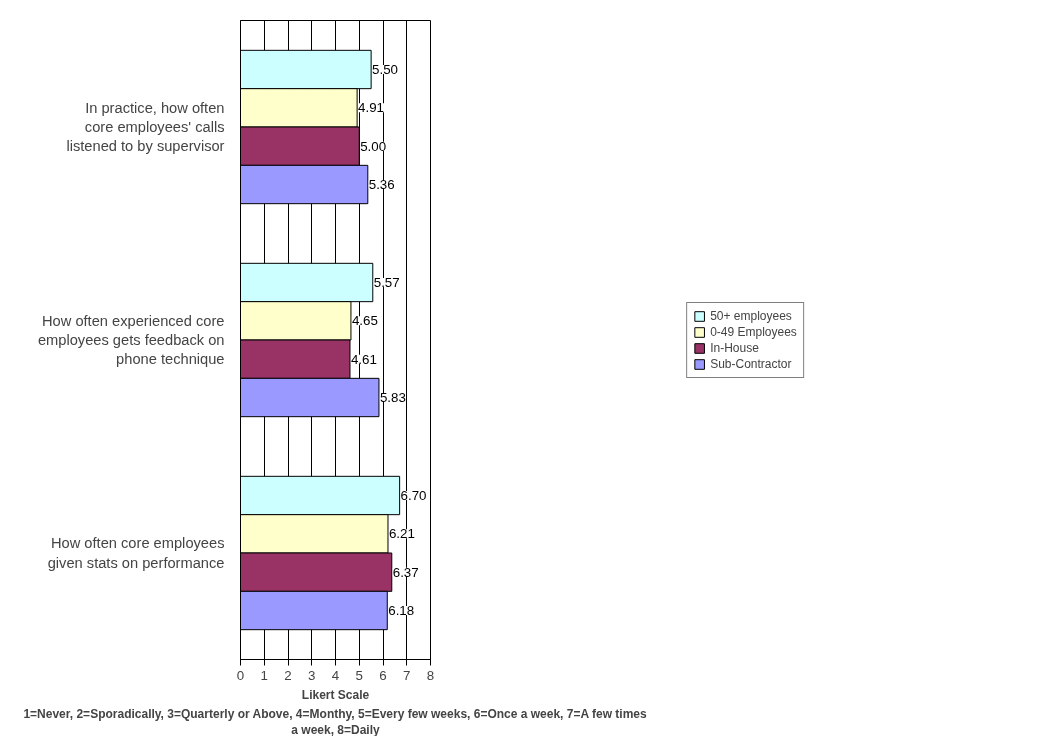 This screenshot has height=738, width=1063. What do you see at coordinates (335, 721) in the screenshot?
I see `text: 1=Never, 2=Sporadically, 3=Quarterly or Above, 4=Monthy, 5=Every few weeks, 6=Once a week, 7=A few times a week, 8=Daily` at bounding box center [335, 721].